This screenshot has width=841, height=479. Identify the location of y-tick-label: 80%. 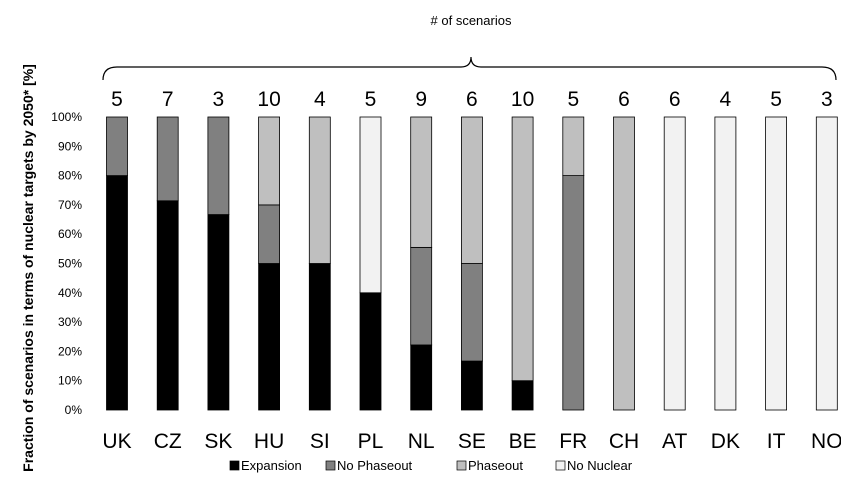
(70, 176).